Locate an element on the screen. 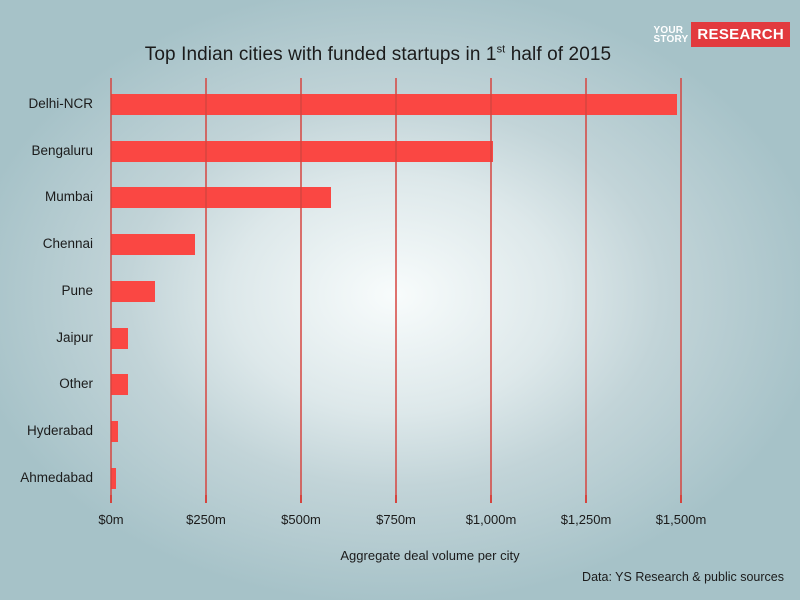  bar-jaipur is located at coordinates (120, 338).